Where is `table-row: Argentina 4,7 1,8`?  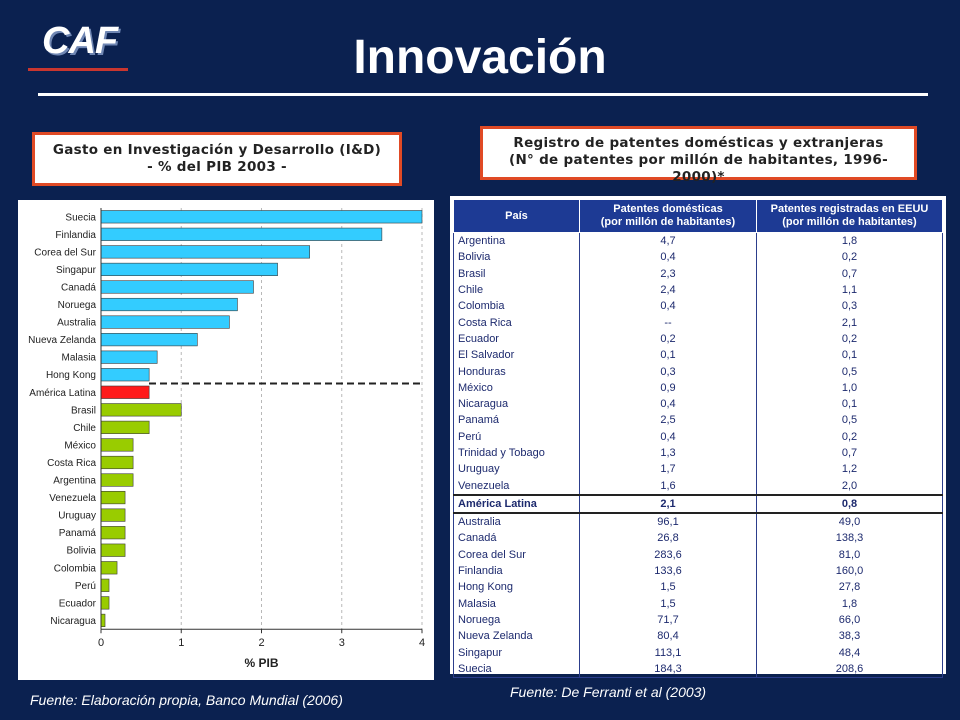 table-row: Argentina 4,7 1,8 is located at coordinates (698, 241).